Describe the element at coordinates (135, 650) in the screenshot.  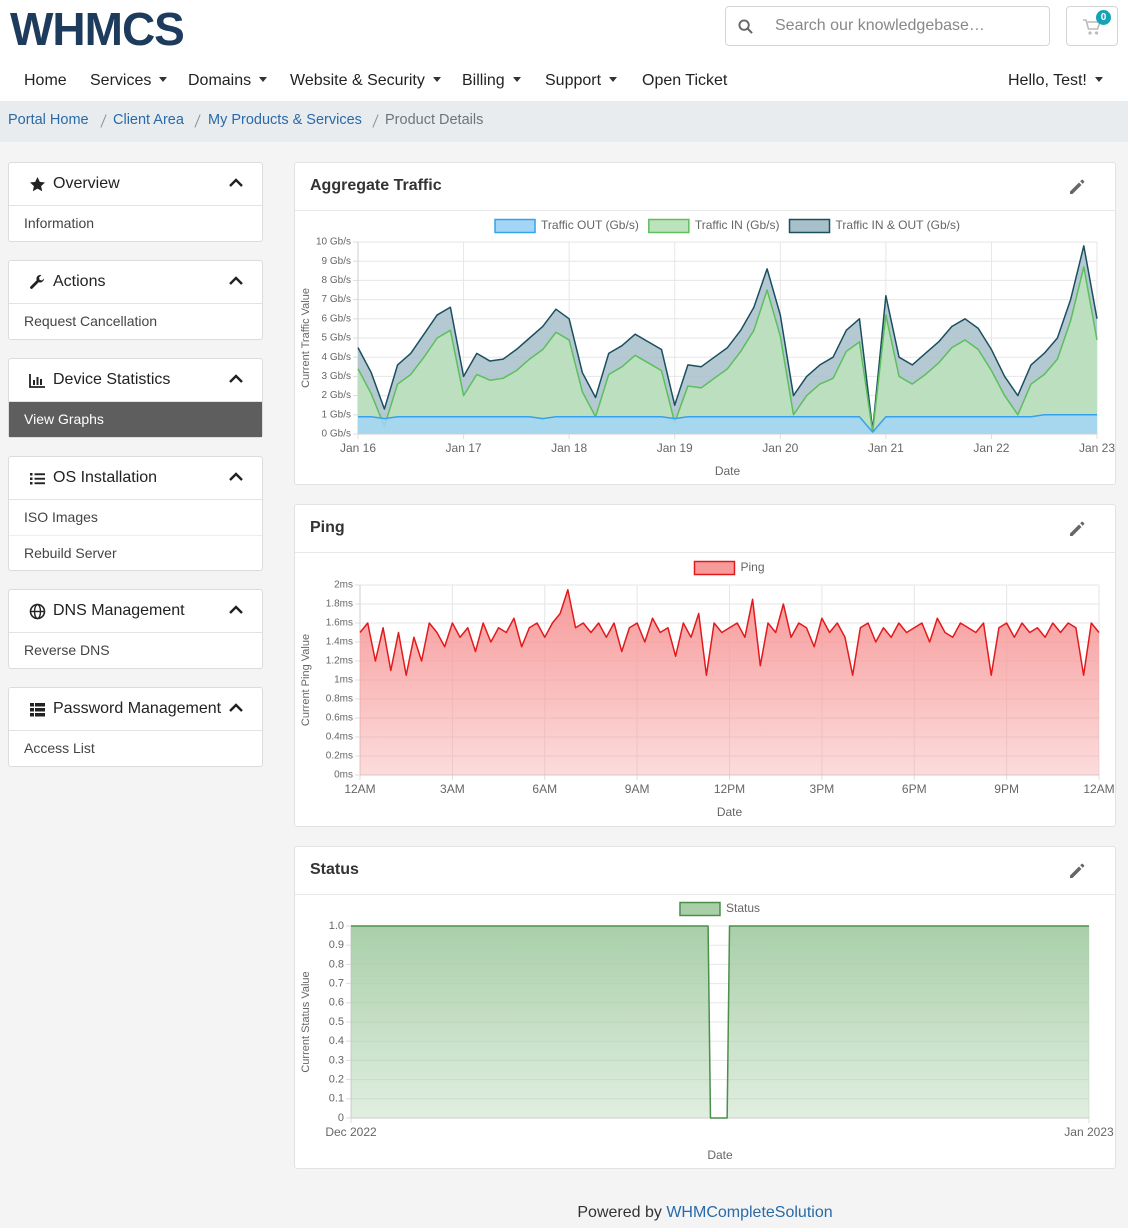
I see `sidebar-link: Reverse DNS` at that location.